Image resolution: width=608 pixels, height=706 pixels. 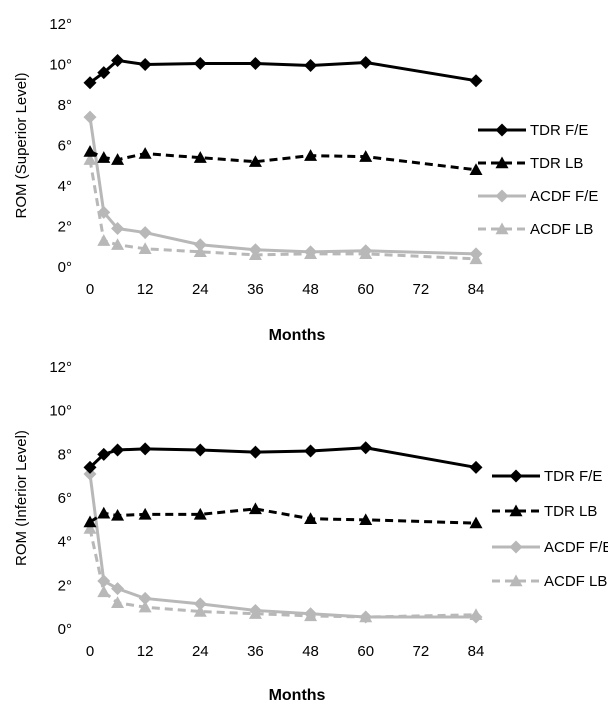 I want to click on y-tick-label: 2°, so click(x=65, y=585).